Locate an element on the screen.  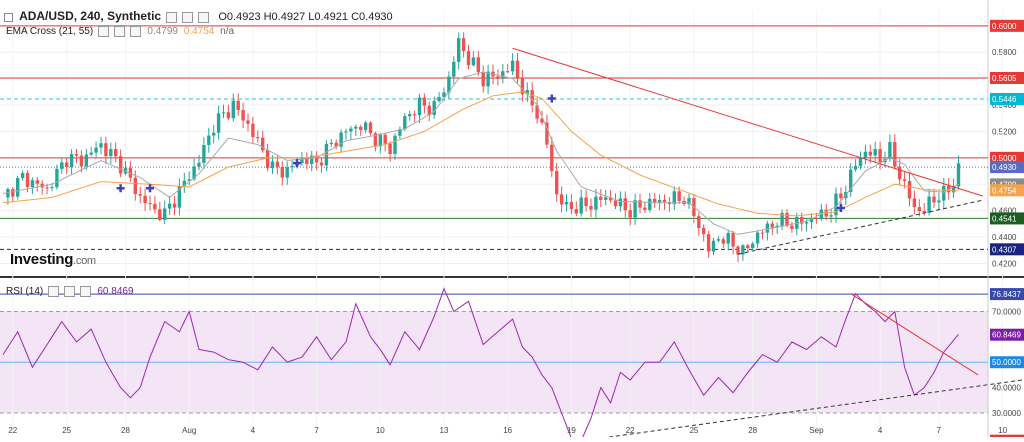
rsi-level-tag-label: 50.0000 is located at coordinates (1006, 362).